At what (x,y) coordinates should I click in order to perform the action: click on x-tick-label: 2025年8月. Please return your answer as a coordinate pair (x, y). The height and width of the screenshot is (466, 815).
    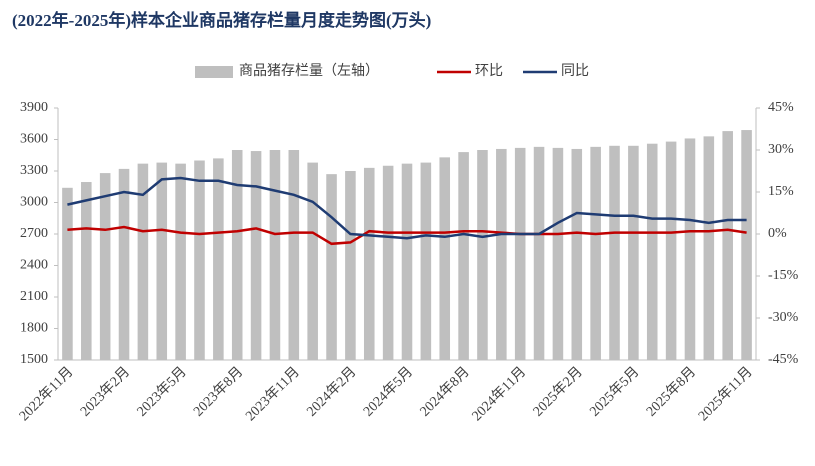
    Looking at the image, I should click on (671, 392).